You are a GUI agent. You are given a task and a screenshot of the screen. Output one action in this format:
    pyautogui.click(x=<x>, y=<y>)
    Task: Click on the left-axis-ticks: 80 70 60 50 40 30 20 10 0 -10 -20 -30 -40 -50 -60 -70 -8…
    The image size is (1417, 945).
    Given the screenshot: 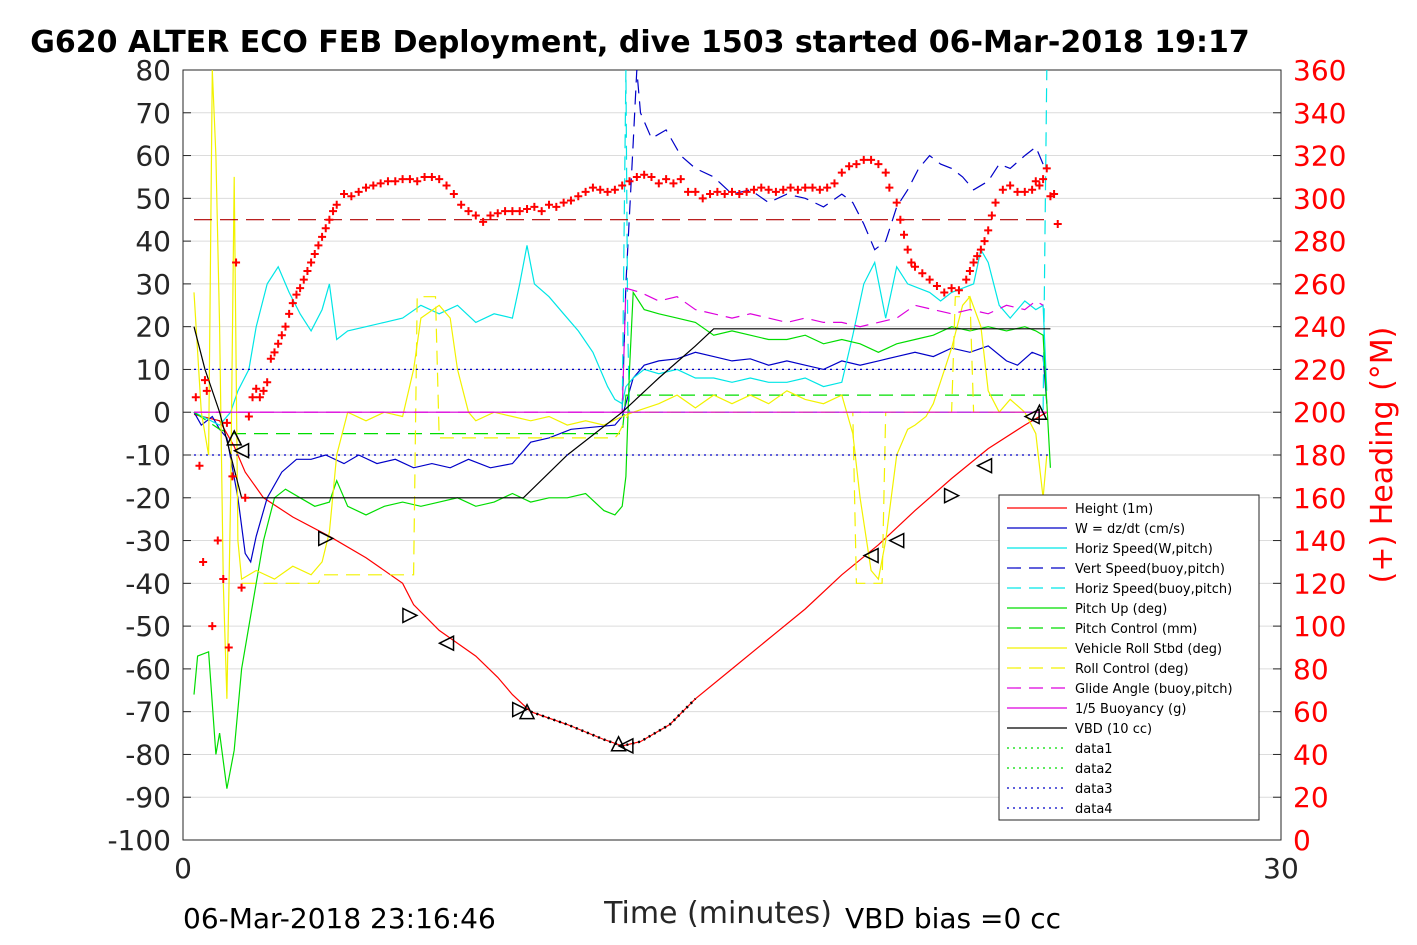 What is the action you would take?
    pyautogui.click(x=149, y=455)
    